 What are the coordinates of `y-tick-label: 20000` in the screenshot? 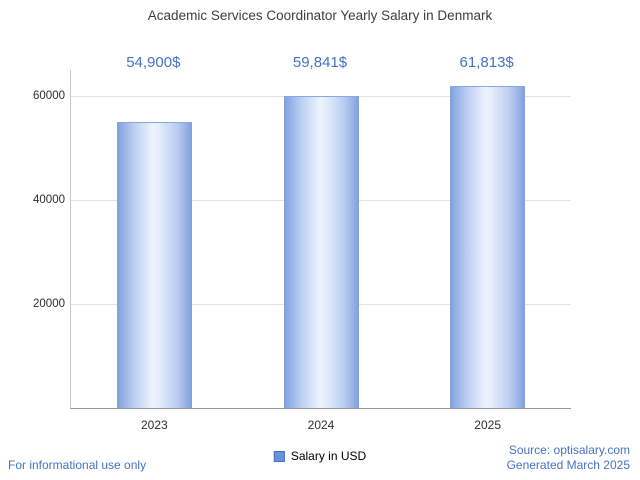 It's located at (49, 304).